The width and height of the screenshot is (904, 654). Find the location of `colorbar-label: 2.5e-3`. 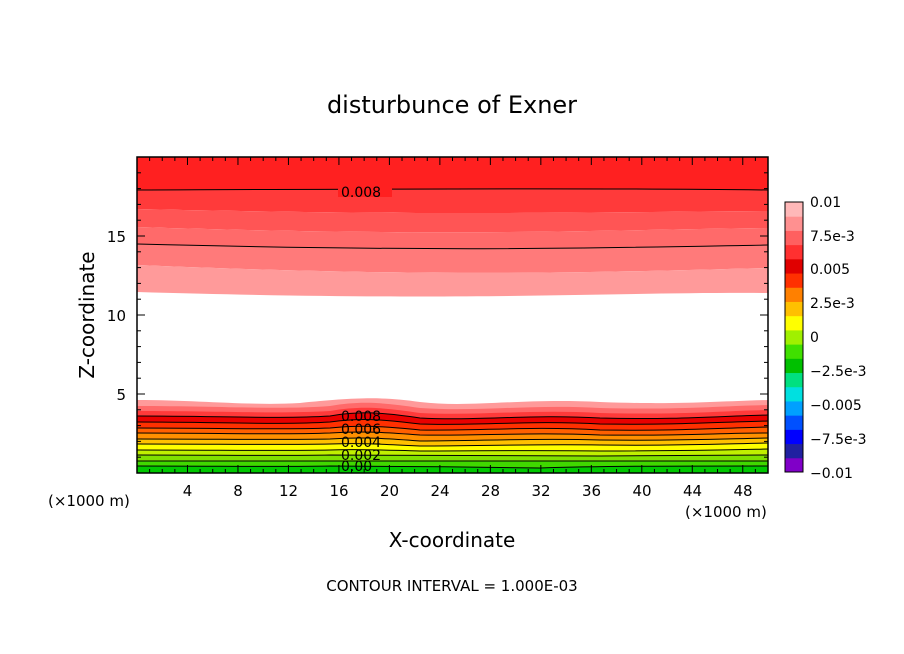

colorbar-label: 2.5e-3 is located at coordinates (832, 304).